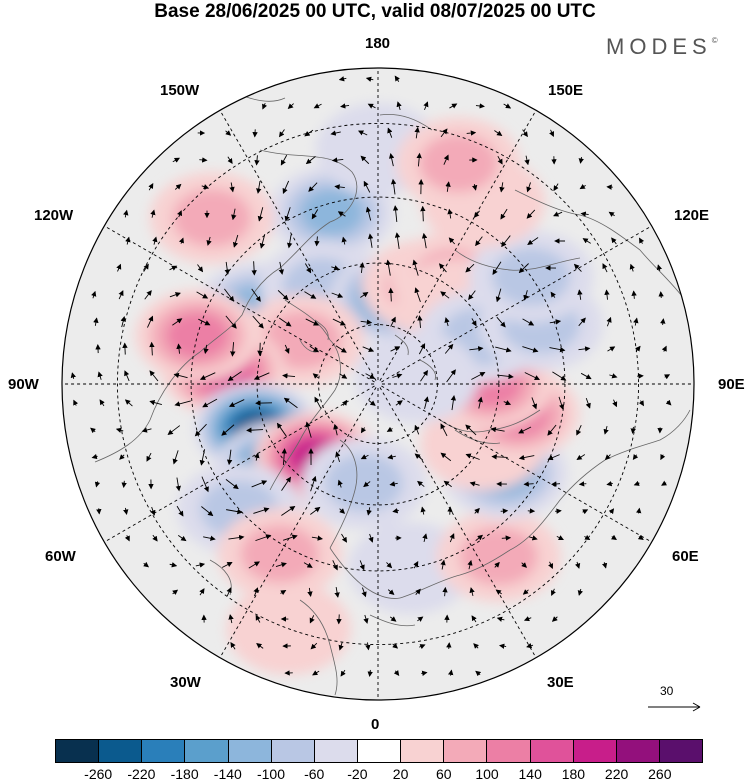  I want to click on colorbar-tick-label: -260, so click(98, 774).